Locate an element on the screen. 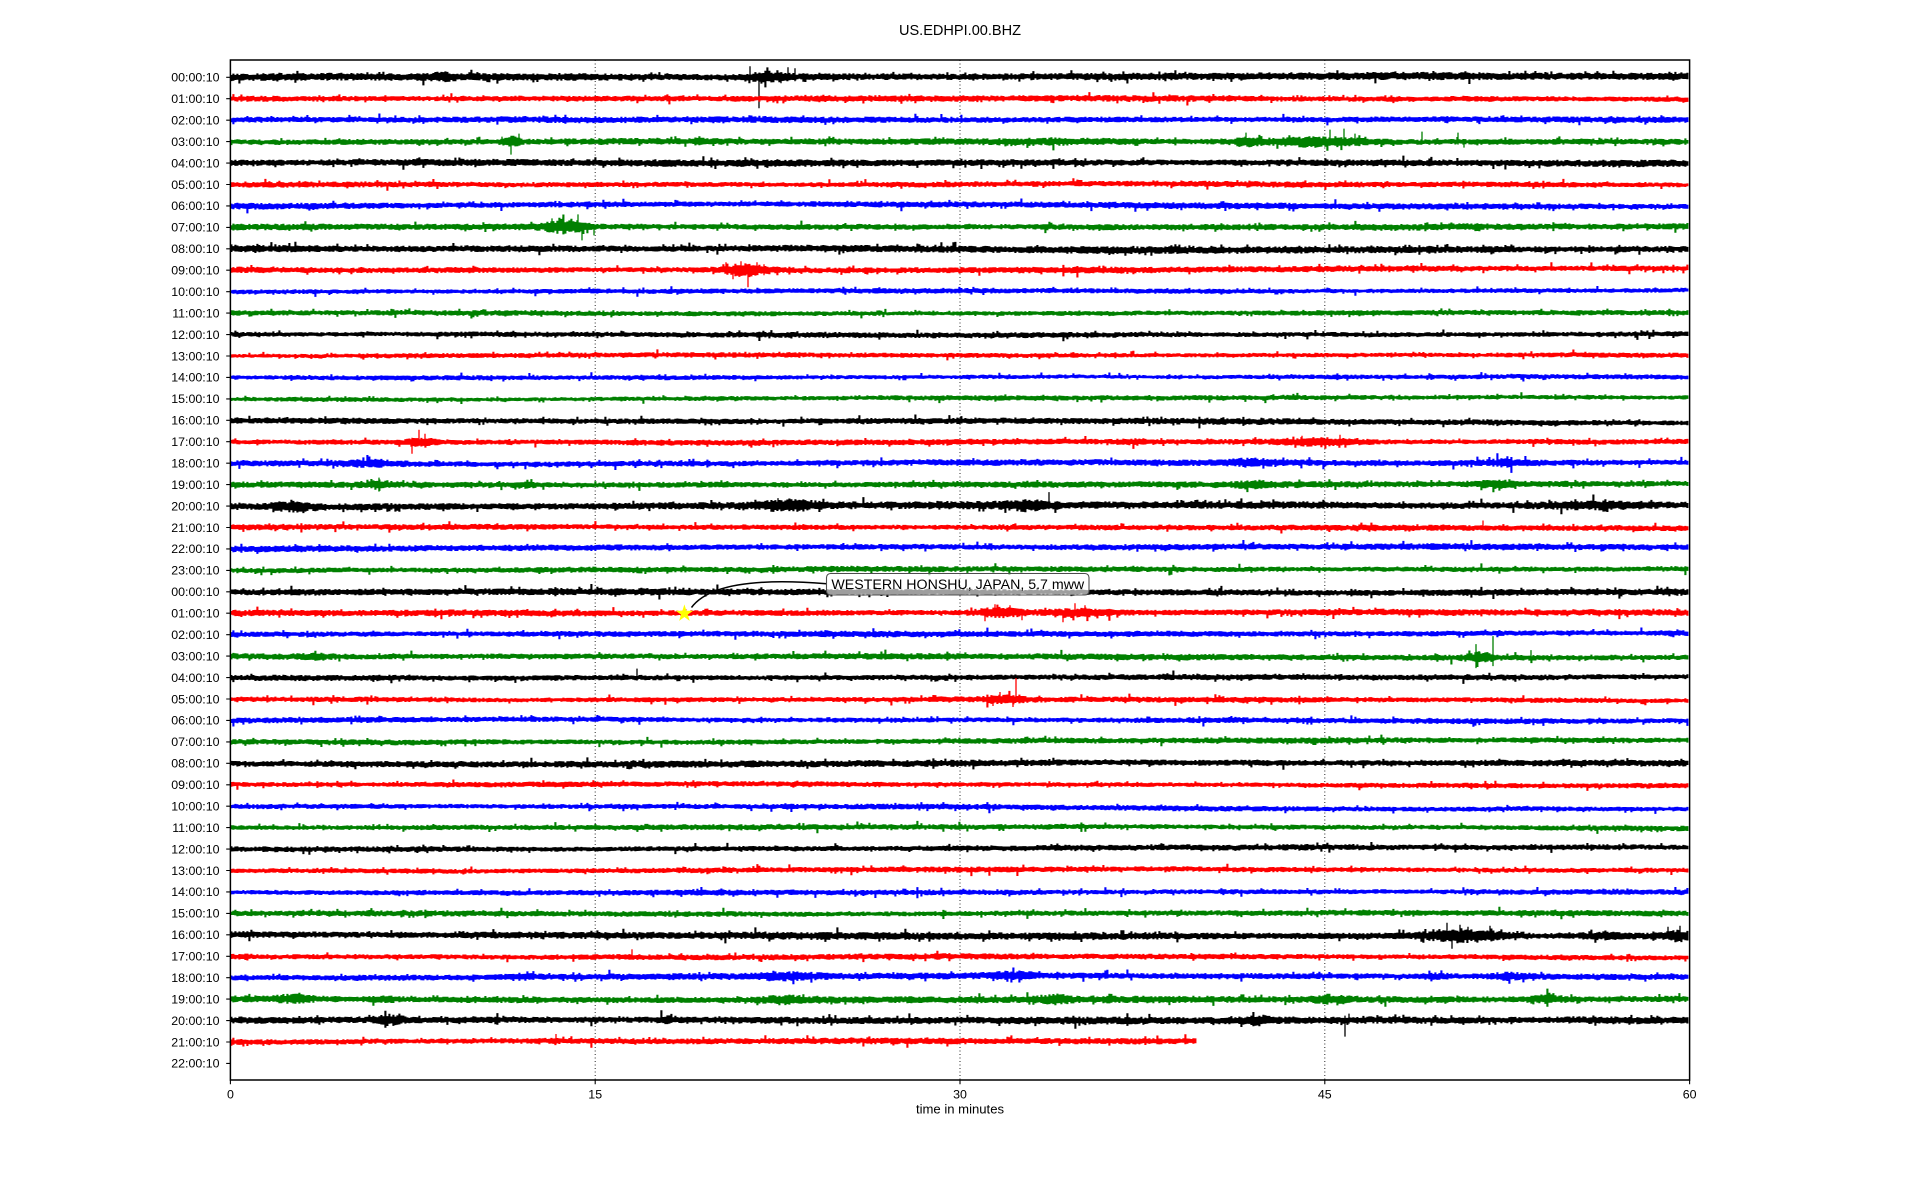 The width and height of the screenshot is (1920, 1200). svg-text: 45 is located at coordinates (1325, 1094).